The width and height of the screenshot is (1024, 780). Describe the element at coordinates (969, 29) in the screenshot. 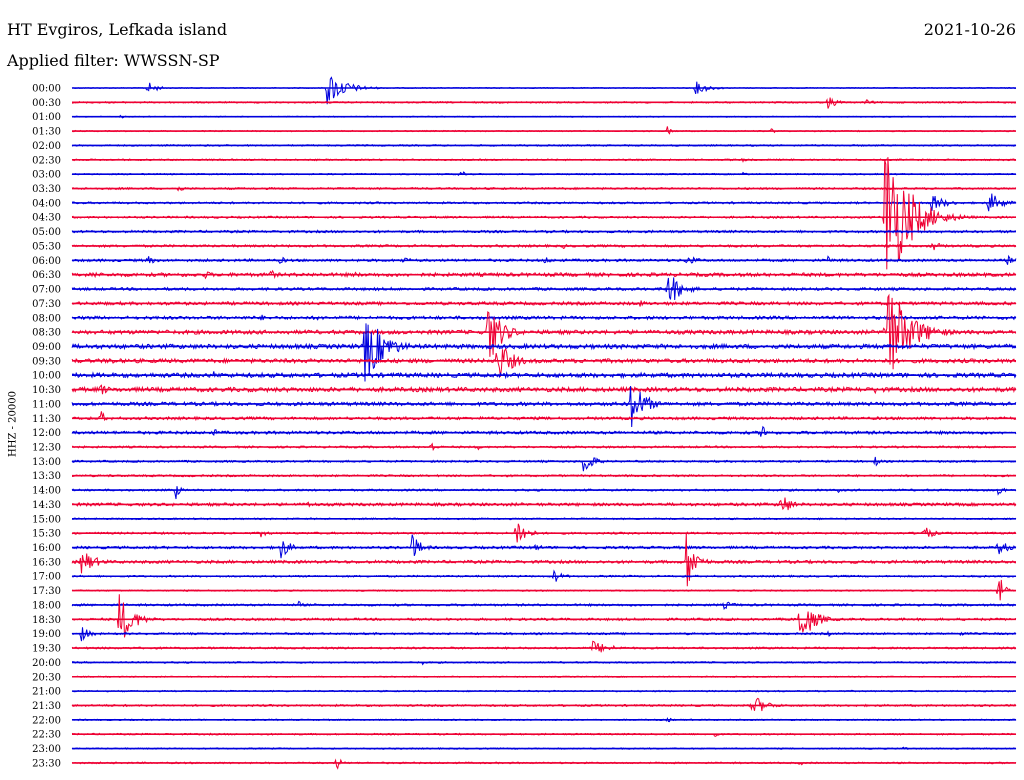

I see `record-date: 2021-10-26` at that location.